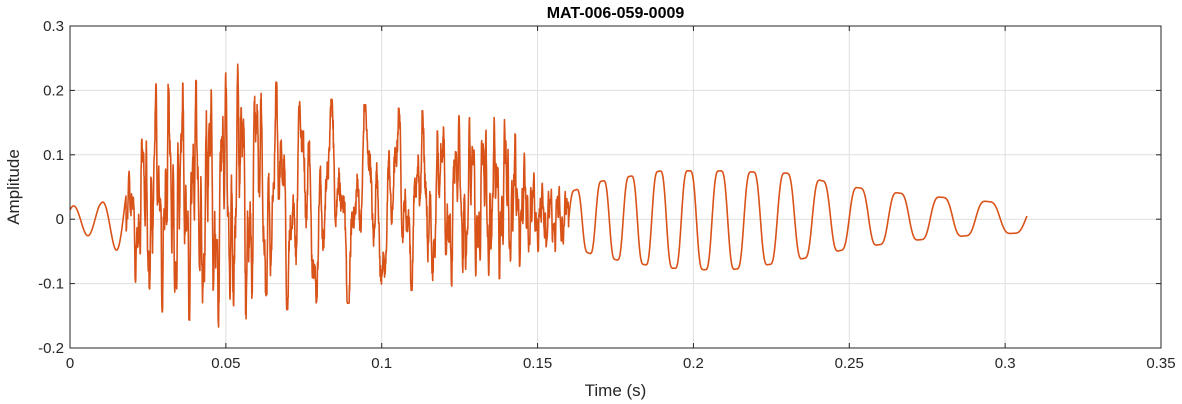  Describe the element at coordinates (51, 348) in the screenshot. I see `y-tick-label: -0.2` at that location.